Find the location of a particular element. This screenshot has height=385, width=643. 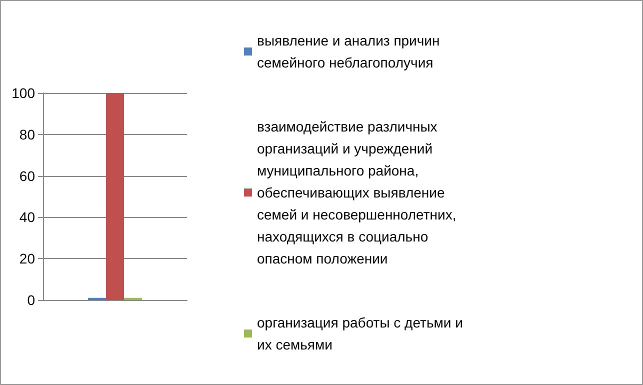

y-tick-label: 100 is located at coordinates (24, 93).